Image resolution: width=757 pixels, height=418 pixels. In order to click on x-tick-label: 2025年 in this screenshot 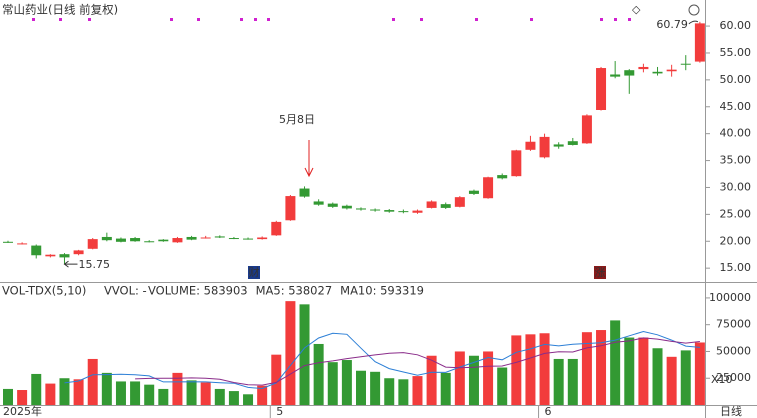, I will do `click(22, 411)`.